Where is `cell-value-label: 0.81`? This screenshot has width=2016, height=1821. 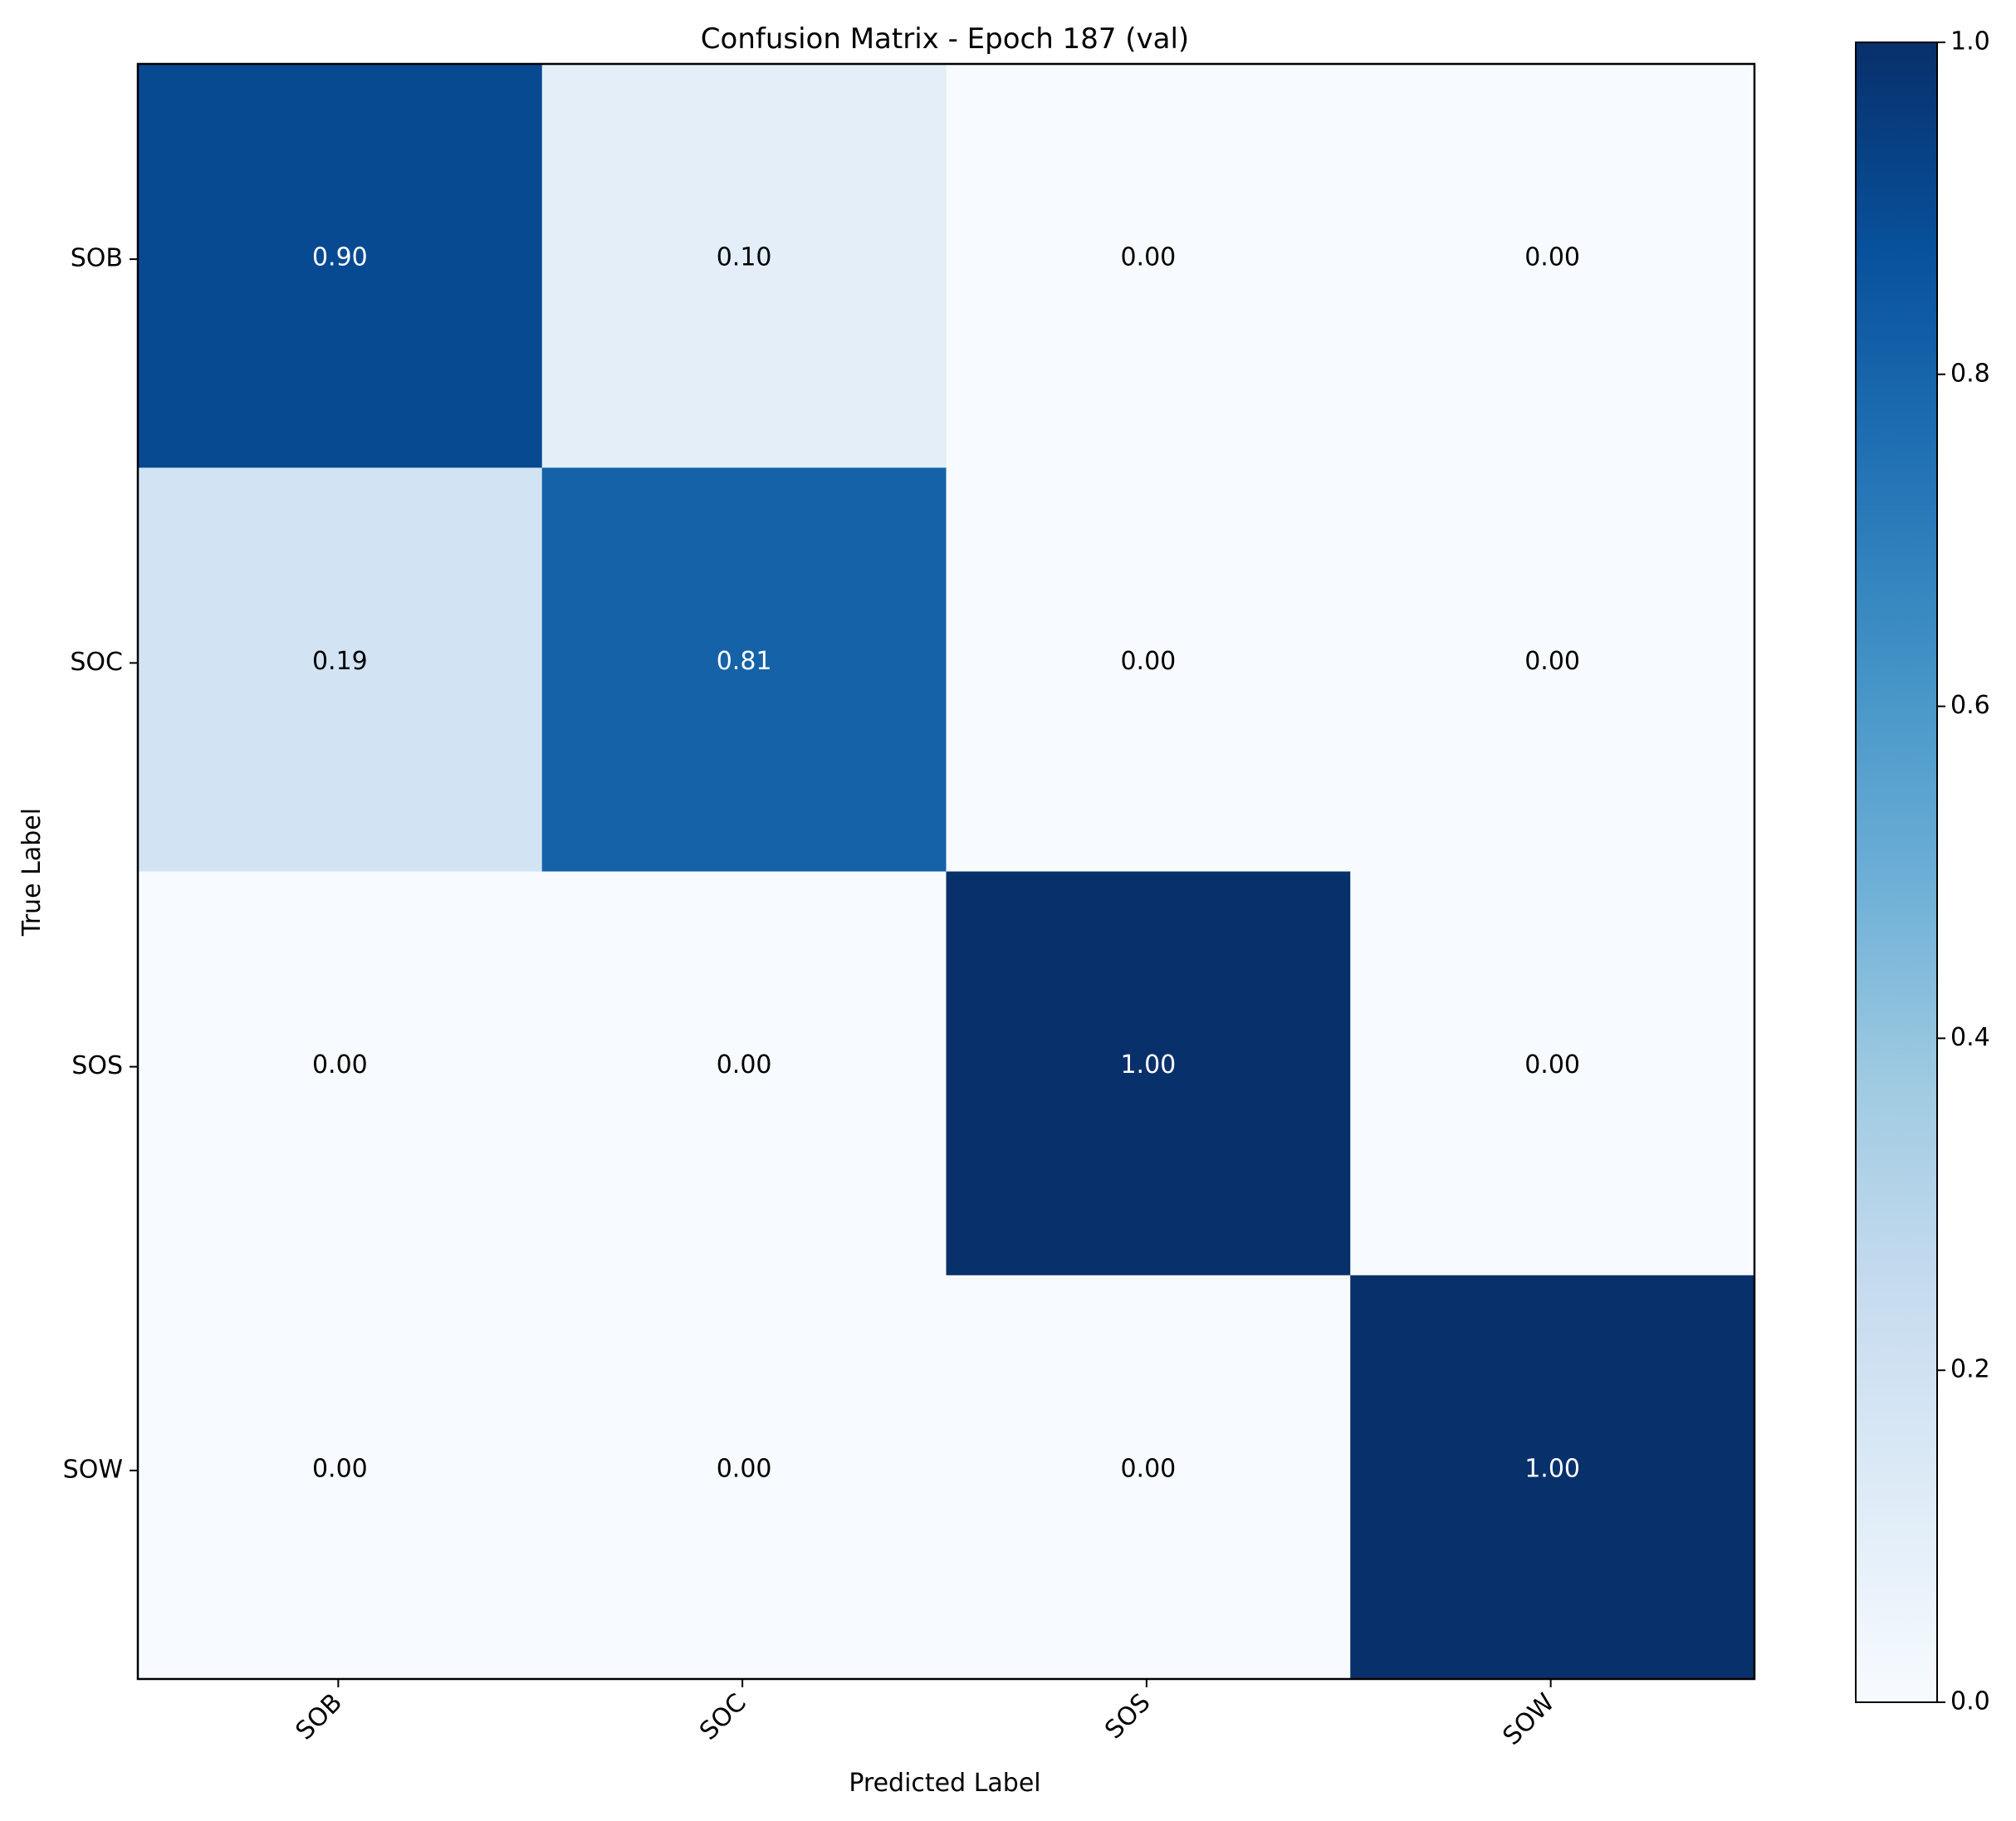 cell-value-label: 0.81 is located at coordinates (744, 661).